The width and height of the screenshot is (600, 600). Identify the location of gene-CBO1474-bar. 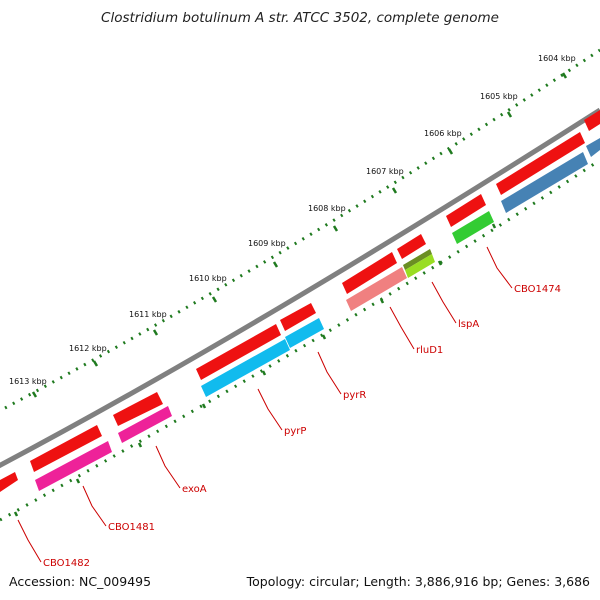
(473, 227).